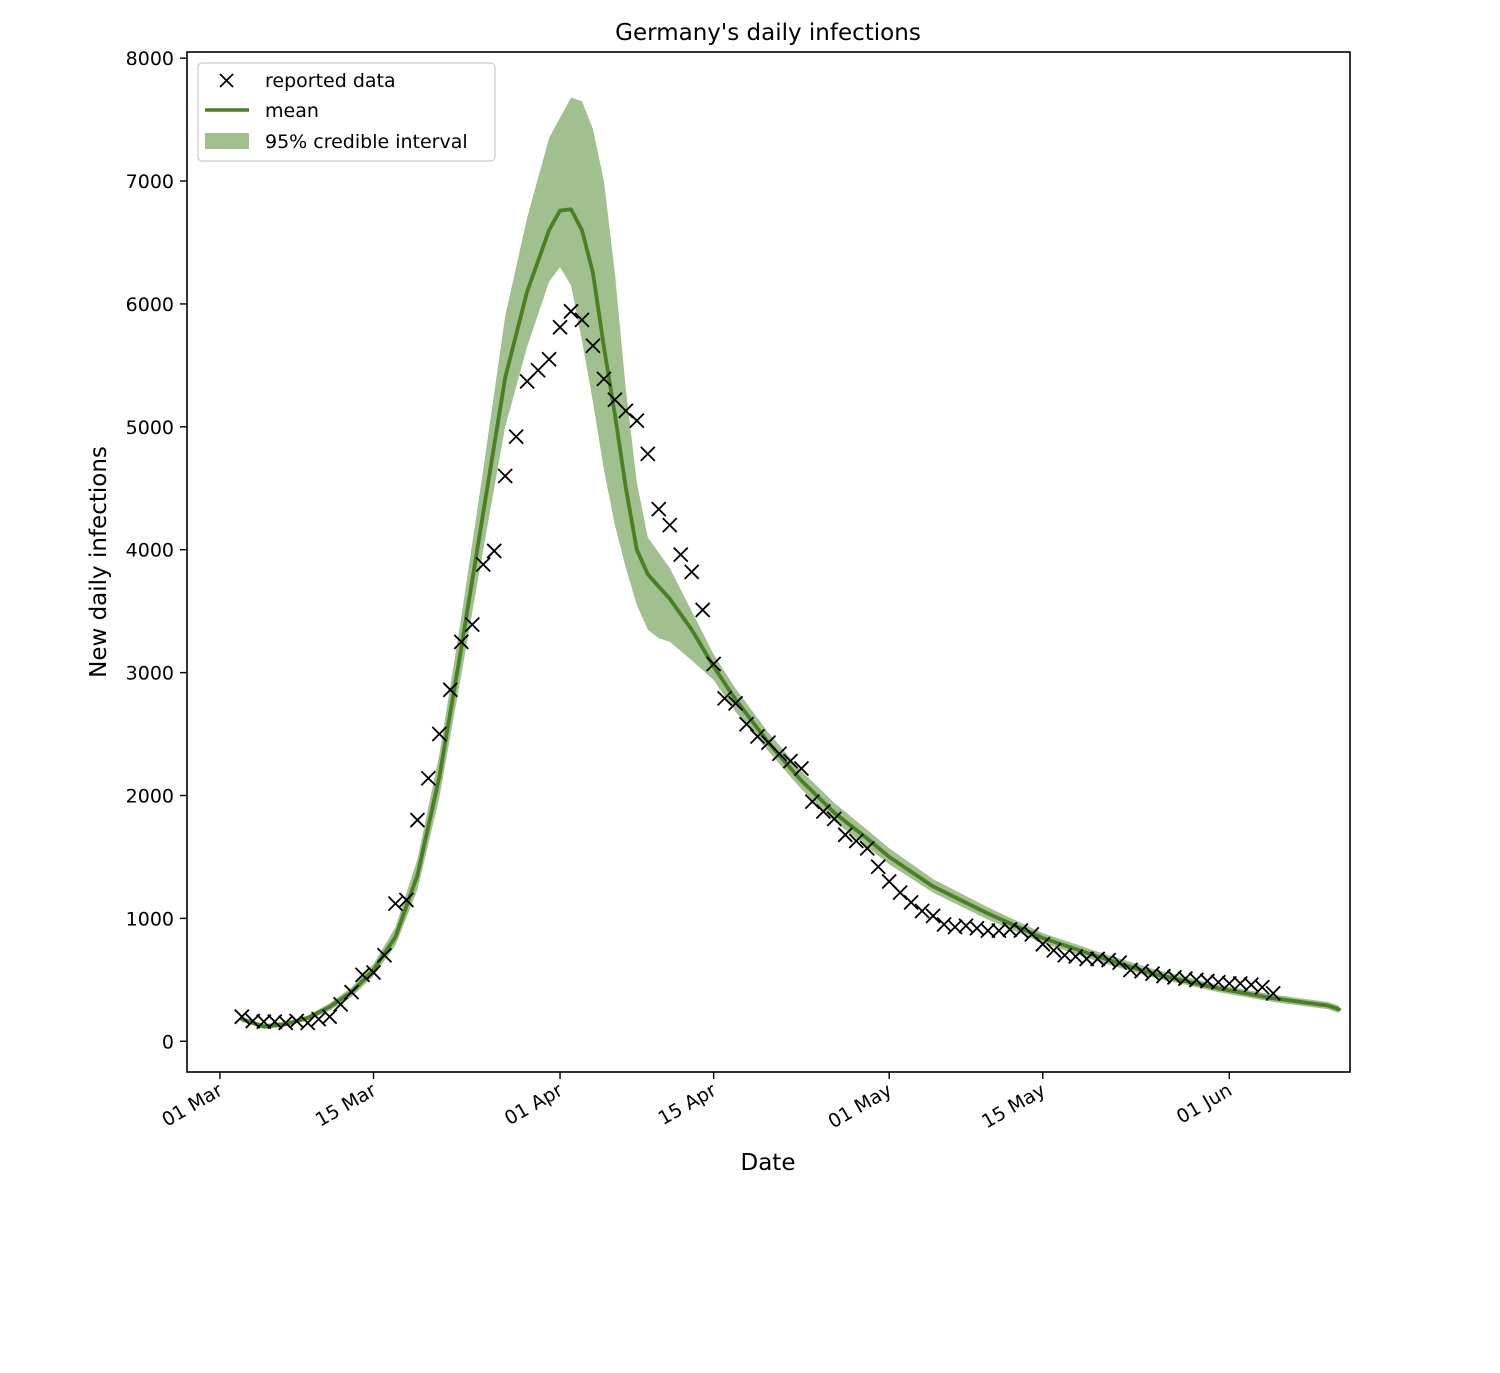  I want to click on legend-mean-label: mean, so click(292, 111).